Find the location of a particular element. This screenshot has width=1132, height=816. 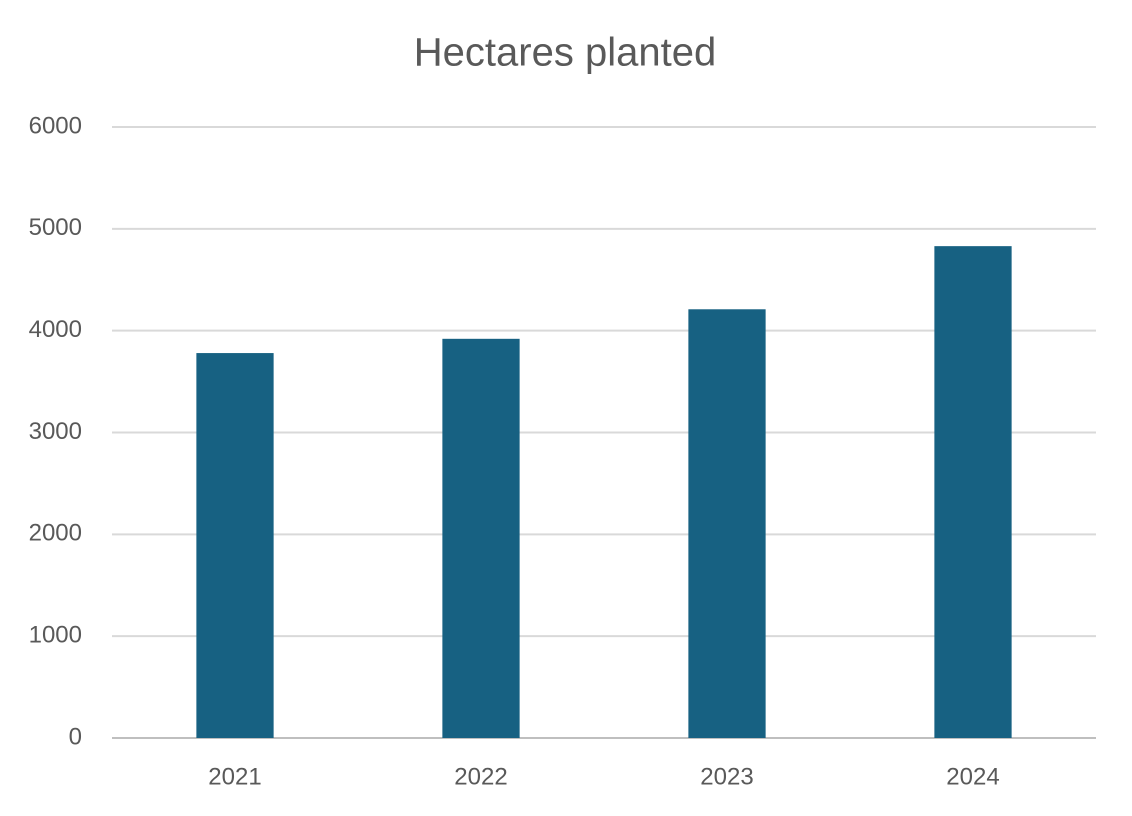

y-tick-label: 6000 is located at coordinates (55, 125).